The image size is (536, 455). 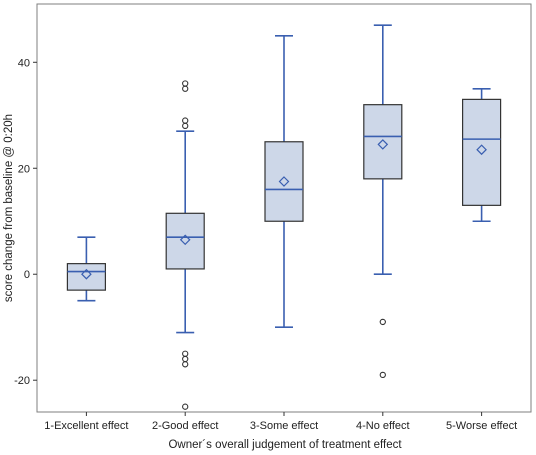 What do you see at coordinates (383, 426) in the screenshot?
I see `x-tick-label: 4-No effect` at bounding box center [383, 426].